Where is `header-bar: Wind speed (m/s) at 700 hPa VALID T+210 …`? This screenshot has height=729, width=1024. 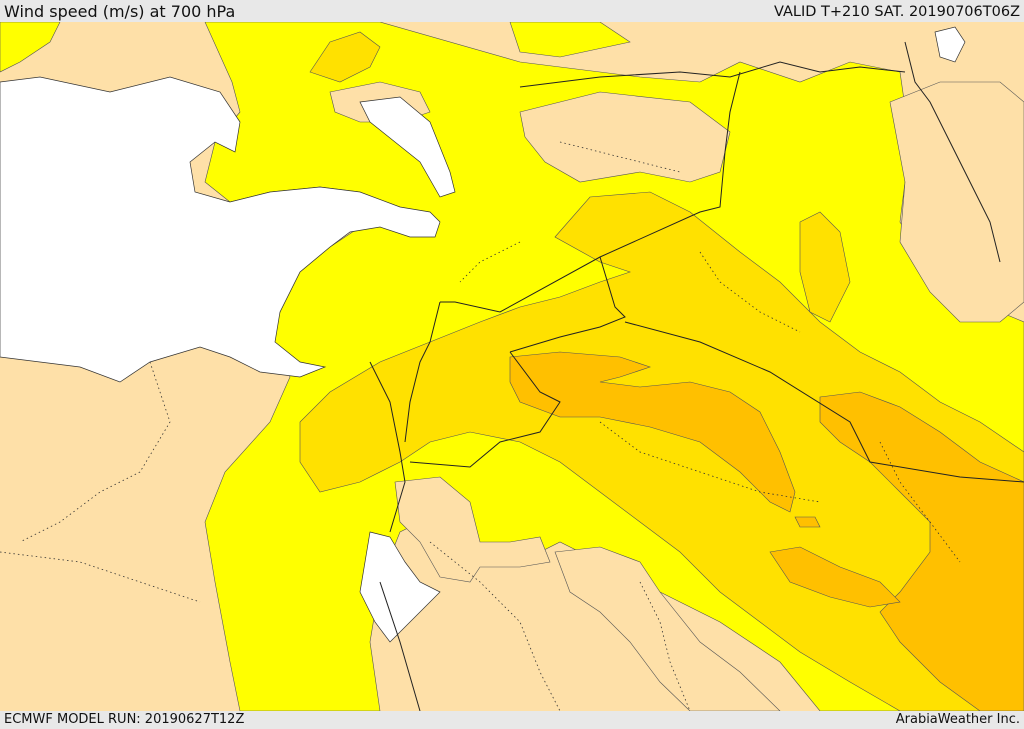 header-bar: Wind speed (m/s) at 700 hPa VALID T+210 … is located at coordinates (512, 11).